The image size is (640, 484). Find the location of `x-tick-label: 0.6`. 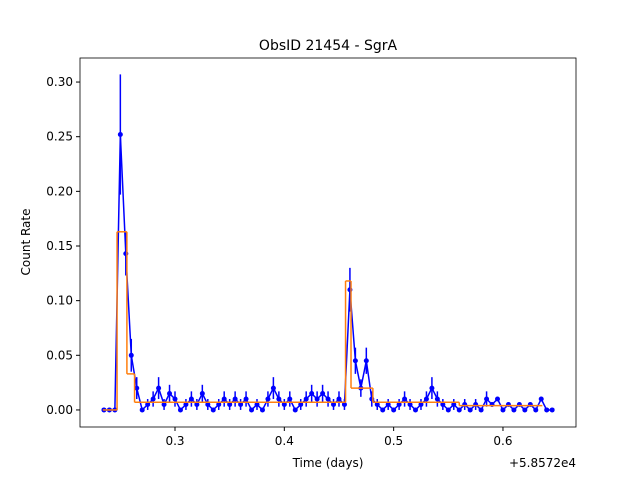

x-tick-label: 0.6 is located at coordinates (502, 441).